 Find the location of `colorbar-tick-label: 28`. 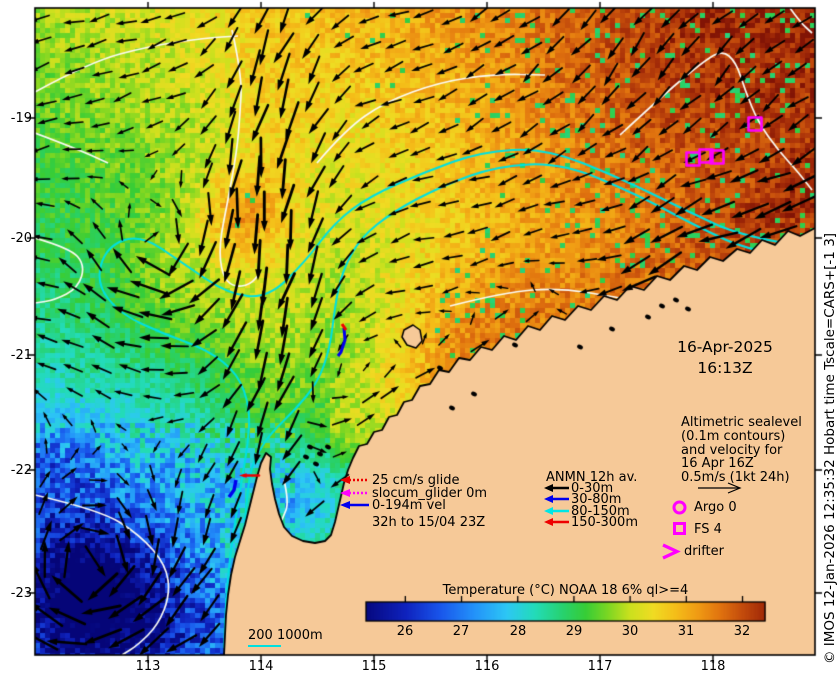

colorbar-tick-label: 28 is located at coordinates (518, 631).